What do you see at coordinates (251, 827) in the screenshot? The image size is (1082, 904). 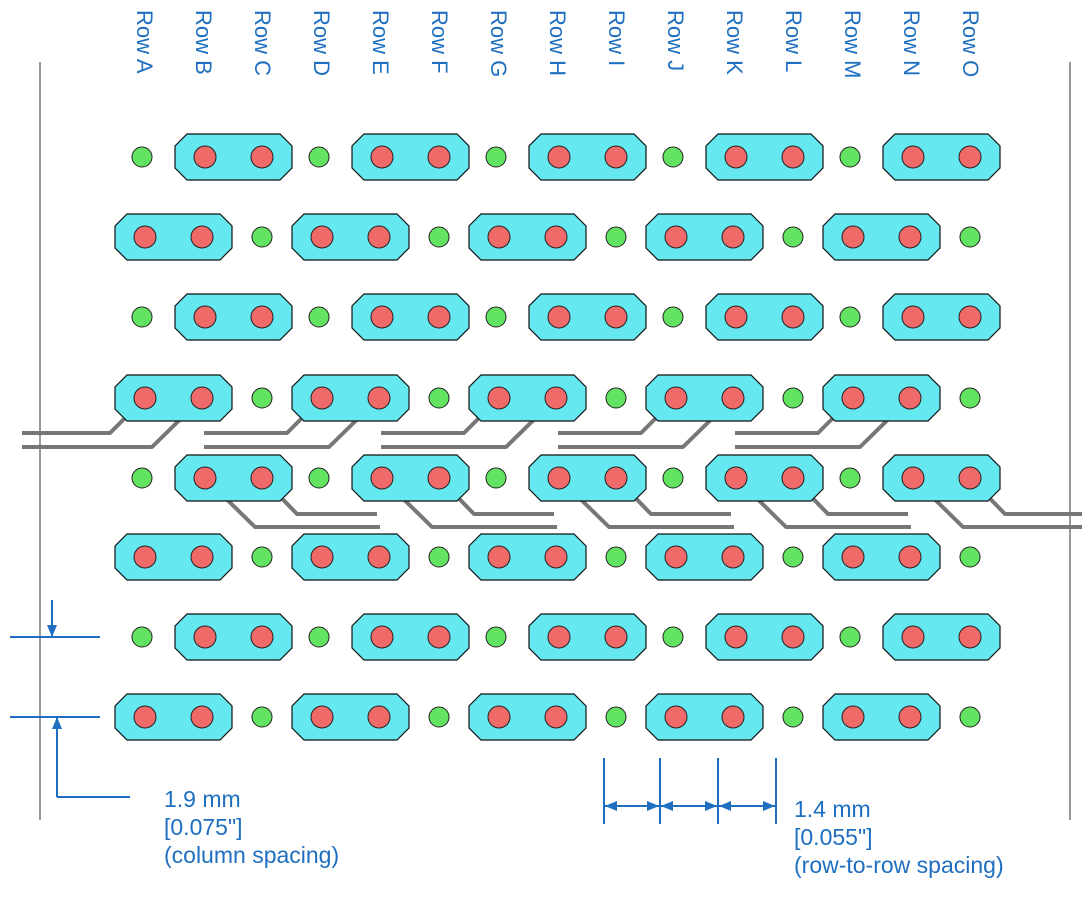 I see `column-spacing-note: 1.9 mm [0.075"] (column spacing)` at bounding box center [251, 827].